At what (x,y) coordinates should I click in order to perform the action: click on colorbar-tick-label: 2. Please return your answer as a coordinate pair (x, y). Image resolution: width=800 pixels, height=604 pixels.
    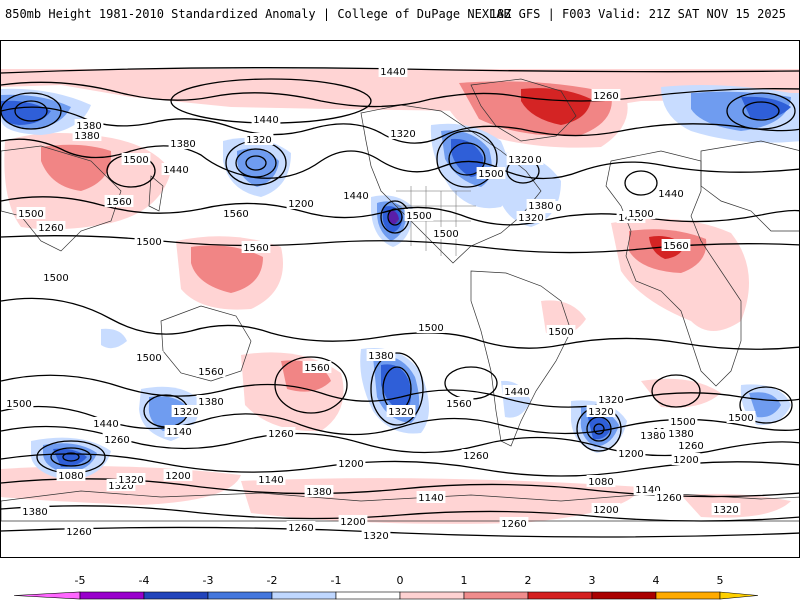
    Looking at the image, I should click on (528, 580).